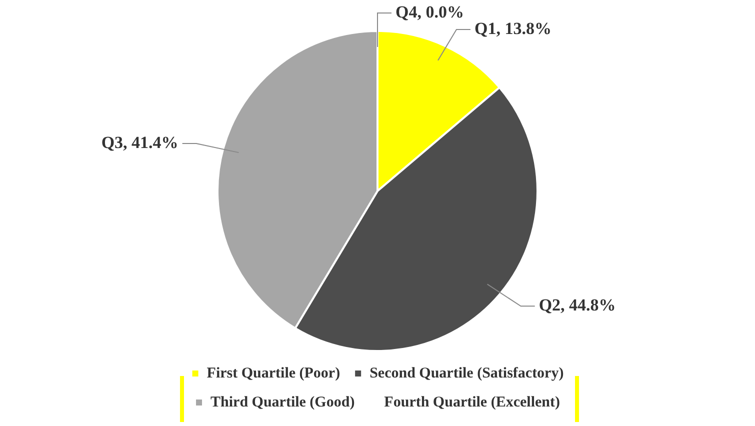 This screenshot has height=426, width=755. What do you see at coordinates (273, 373) in the screenshot?
I see `legend-label: First Quartile (Poor)` at bounding box center [273, 373].